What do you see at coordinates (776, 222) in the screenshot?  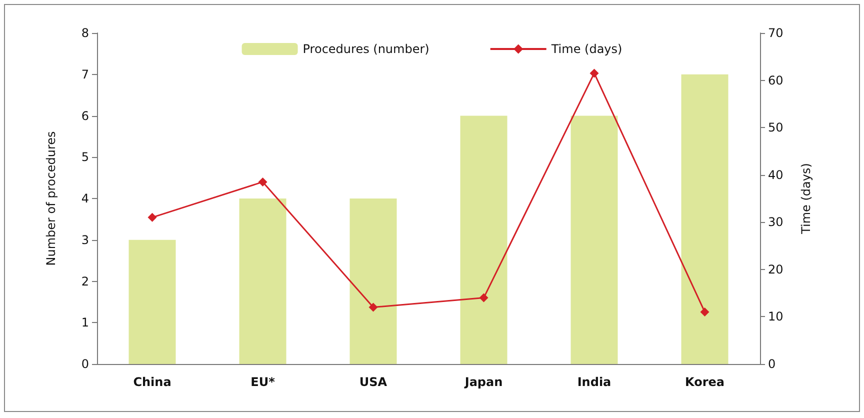 I see `y2-tick-label: 30` at bounding box center [776, 222].